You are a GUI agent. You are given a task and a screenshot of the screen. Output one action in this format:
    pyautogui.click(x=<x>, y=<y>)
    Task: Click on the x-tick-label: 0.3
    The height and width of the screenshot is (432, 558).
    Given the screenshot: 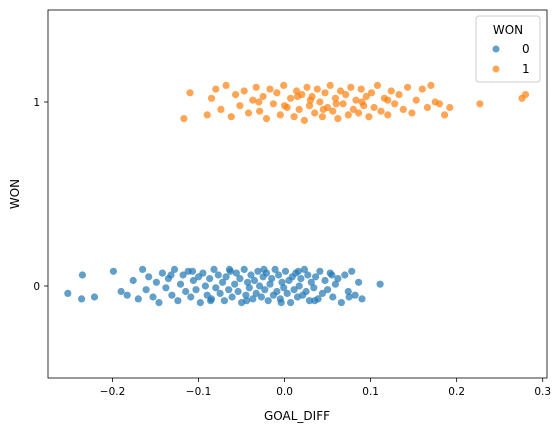 What is the action you would take?
    pyautogui.click(x=542, y=392)
    